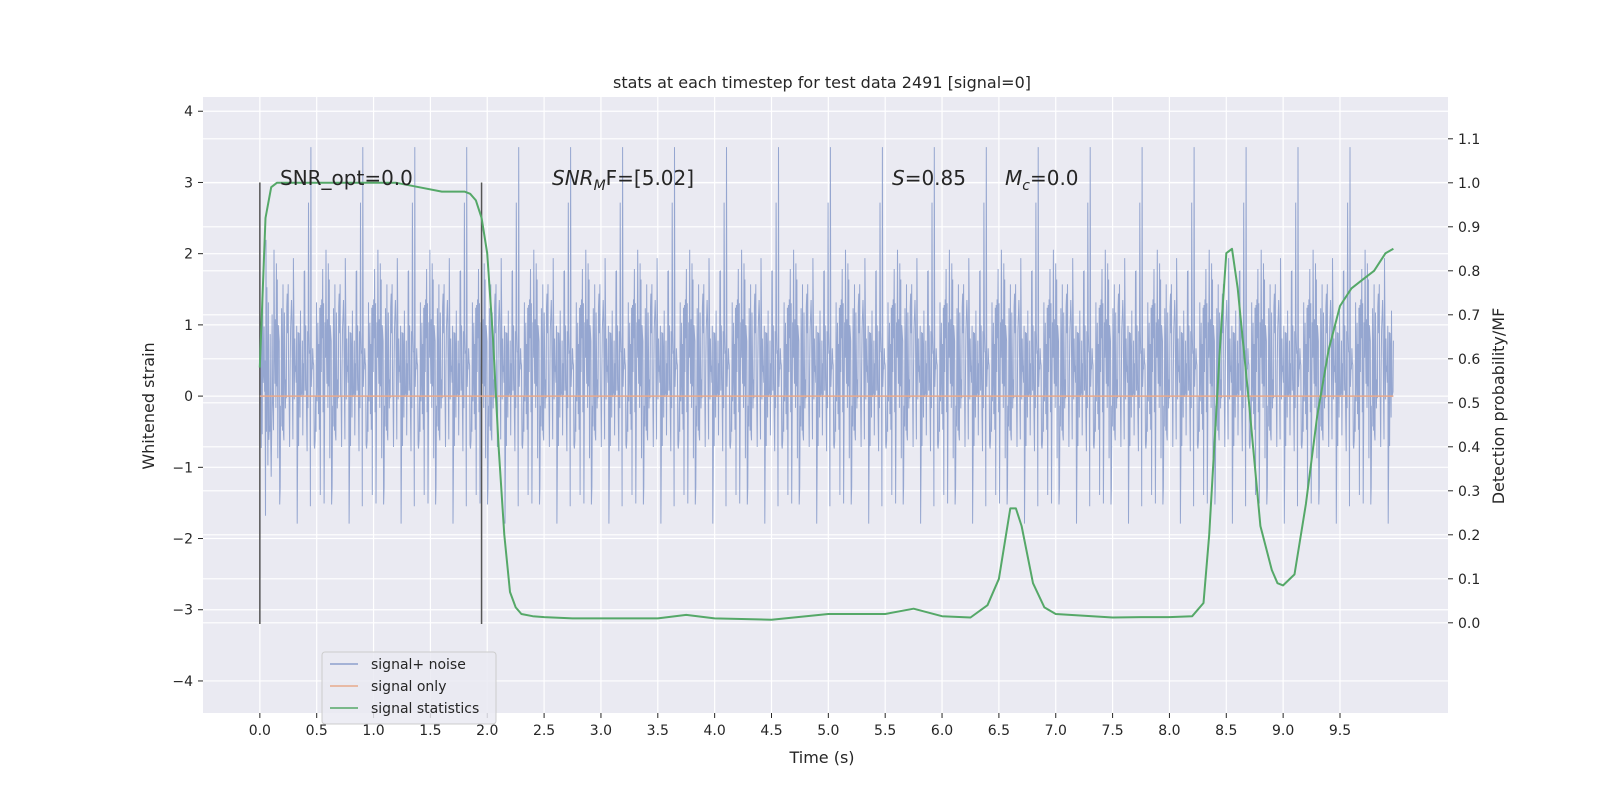 This screenshot has height=800, width=1600. I want to click on y2-tick-label: 0.0, so click(1469, 624).